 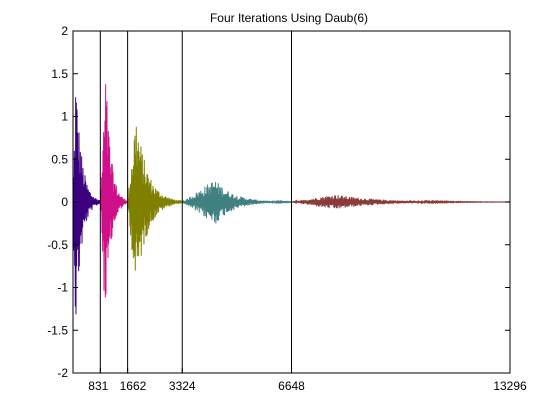 I want to click on y-tick-label: 0, so click(x=64, y=202).